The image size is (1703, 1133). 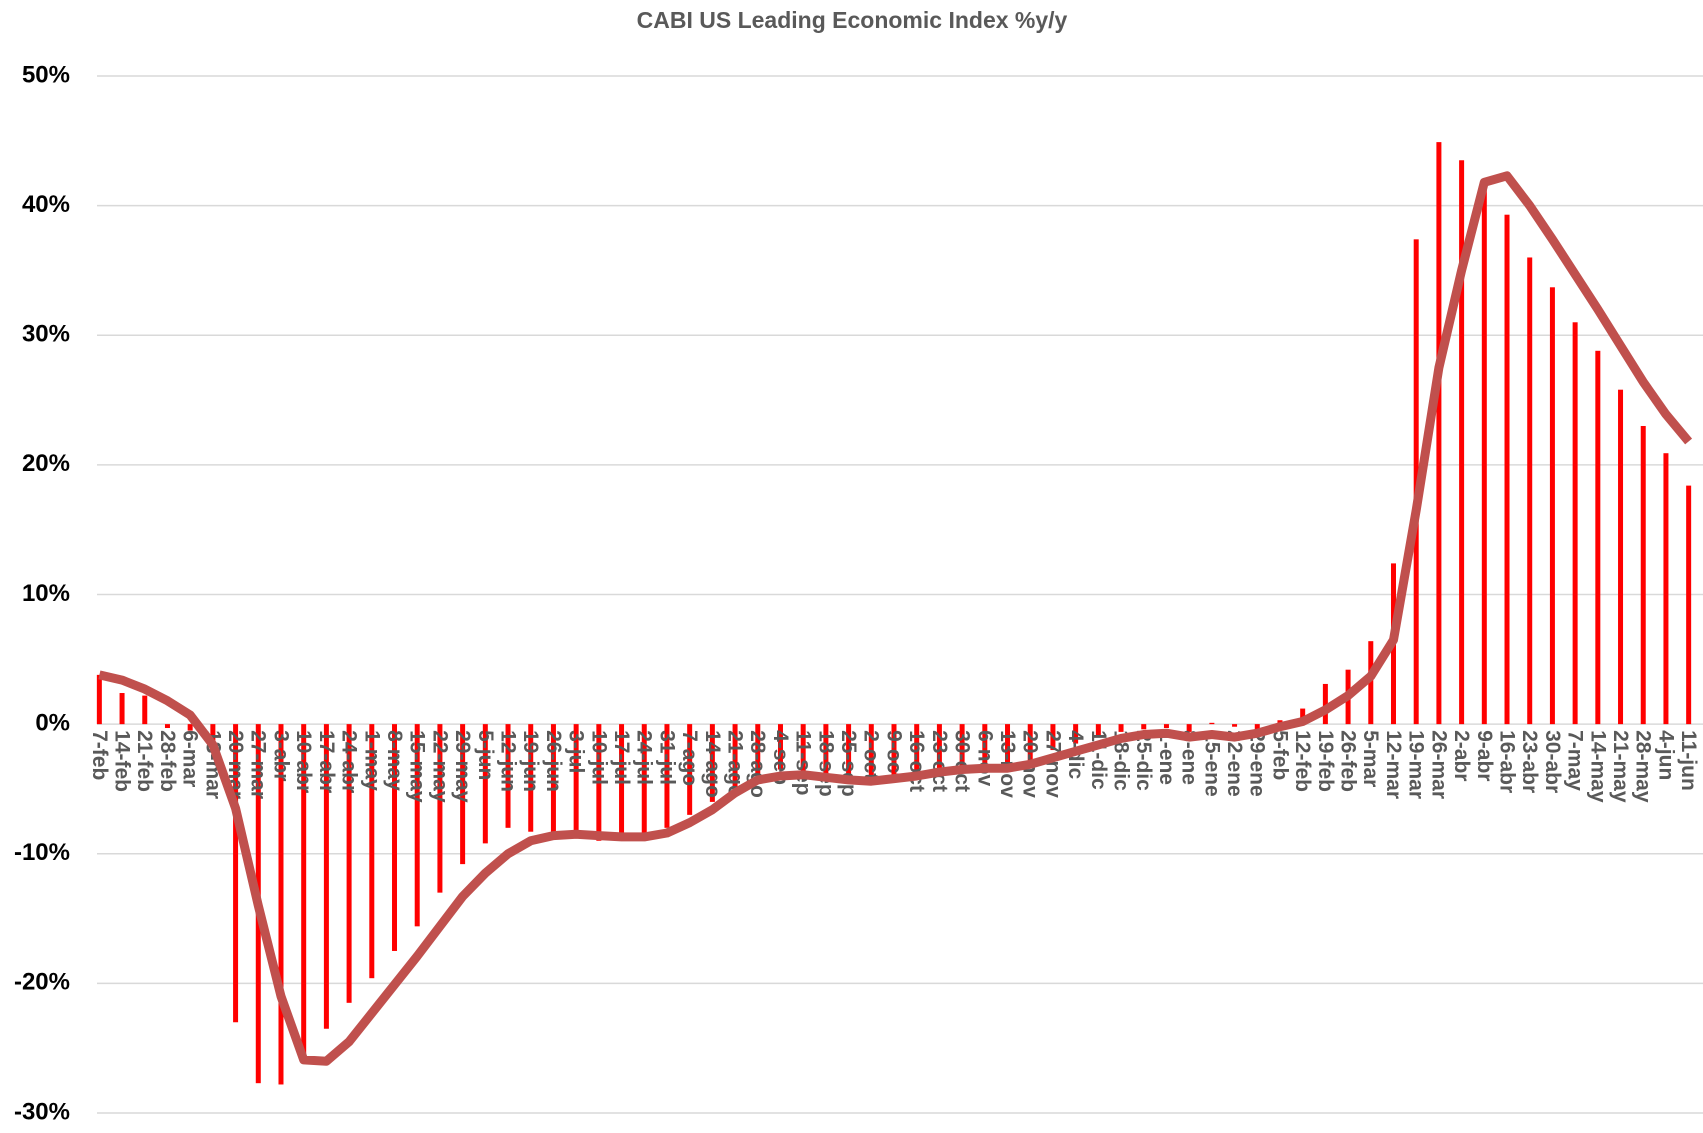 I want to click on x-tick-label: 14-feb, so click(x=122, y=761).